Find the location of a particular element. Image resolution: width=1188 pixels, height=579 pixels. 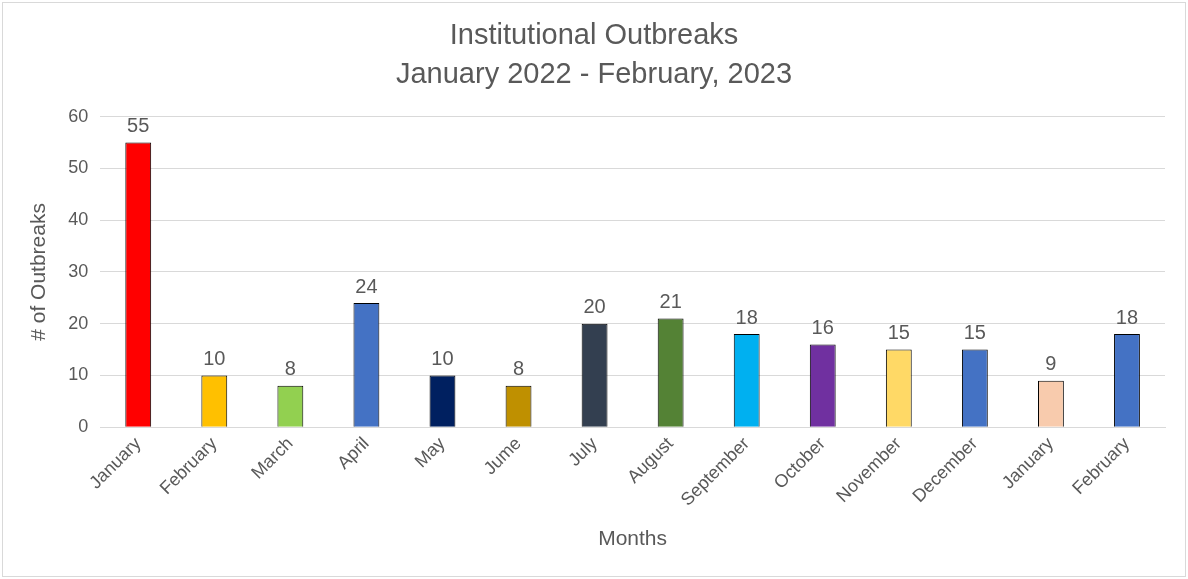

data-label: 55 is located at coordinates (138, 125).